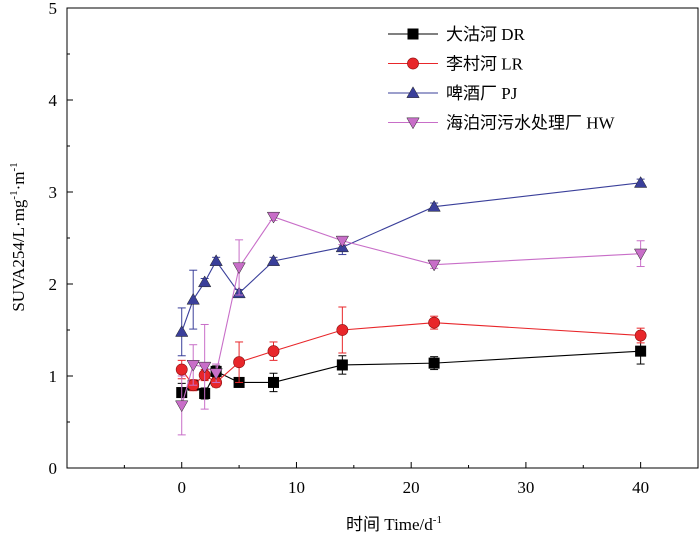 The width and height of the screenshot is (700, 541). Describe the element at coordinates (18, 255) in the screenshot. I see `y-axis-title-text: SUVA254/L·mg` at that location.